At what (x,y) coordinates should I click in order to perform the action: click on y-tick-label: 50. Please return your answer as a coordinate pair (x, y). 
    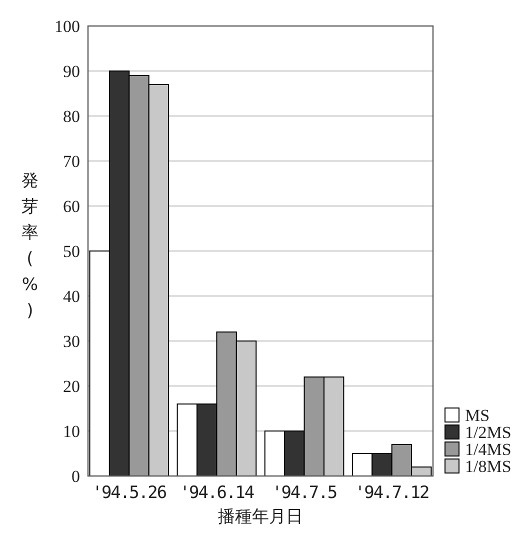
    Looking at the image, I should click on (71, 251).